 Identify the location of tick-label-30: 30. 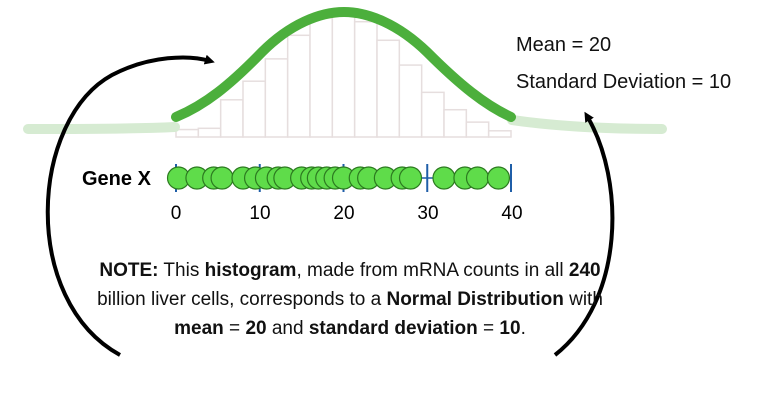
(427, 213).